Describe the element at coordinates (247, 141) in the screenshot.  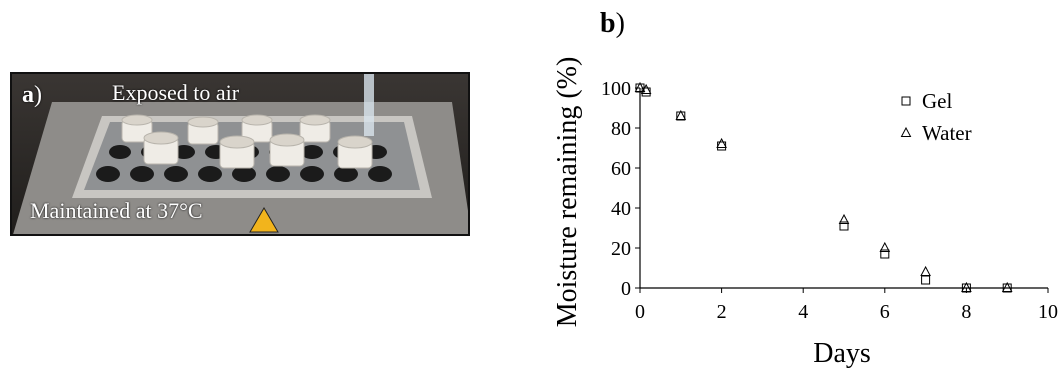
I see `sample-cups` at that location.